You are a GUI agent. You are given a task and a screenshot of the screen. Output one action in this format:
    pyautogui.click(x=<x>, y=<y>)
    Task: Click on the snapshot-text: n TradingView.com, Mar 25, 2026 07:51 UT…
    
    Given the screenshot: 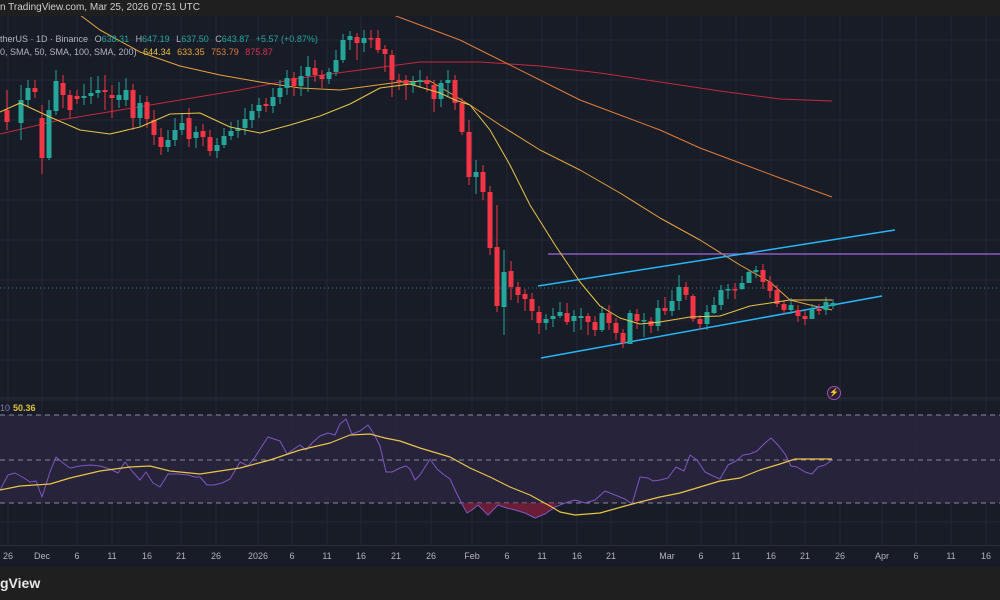 What is the action you would take?
    pyautogui.click(x=100, y=7)
    